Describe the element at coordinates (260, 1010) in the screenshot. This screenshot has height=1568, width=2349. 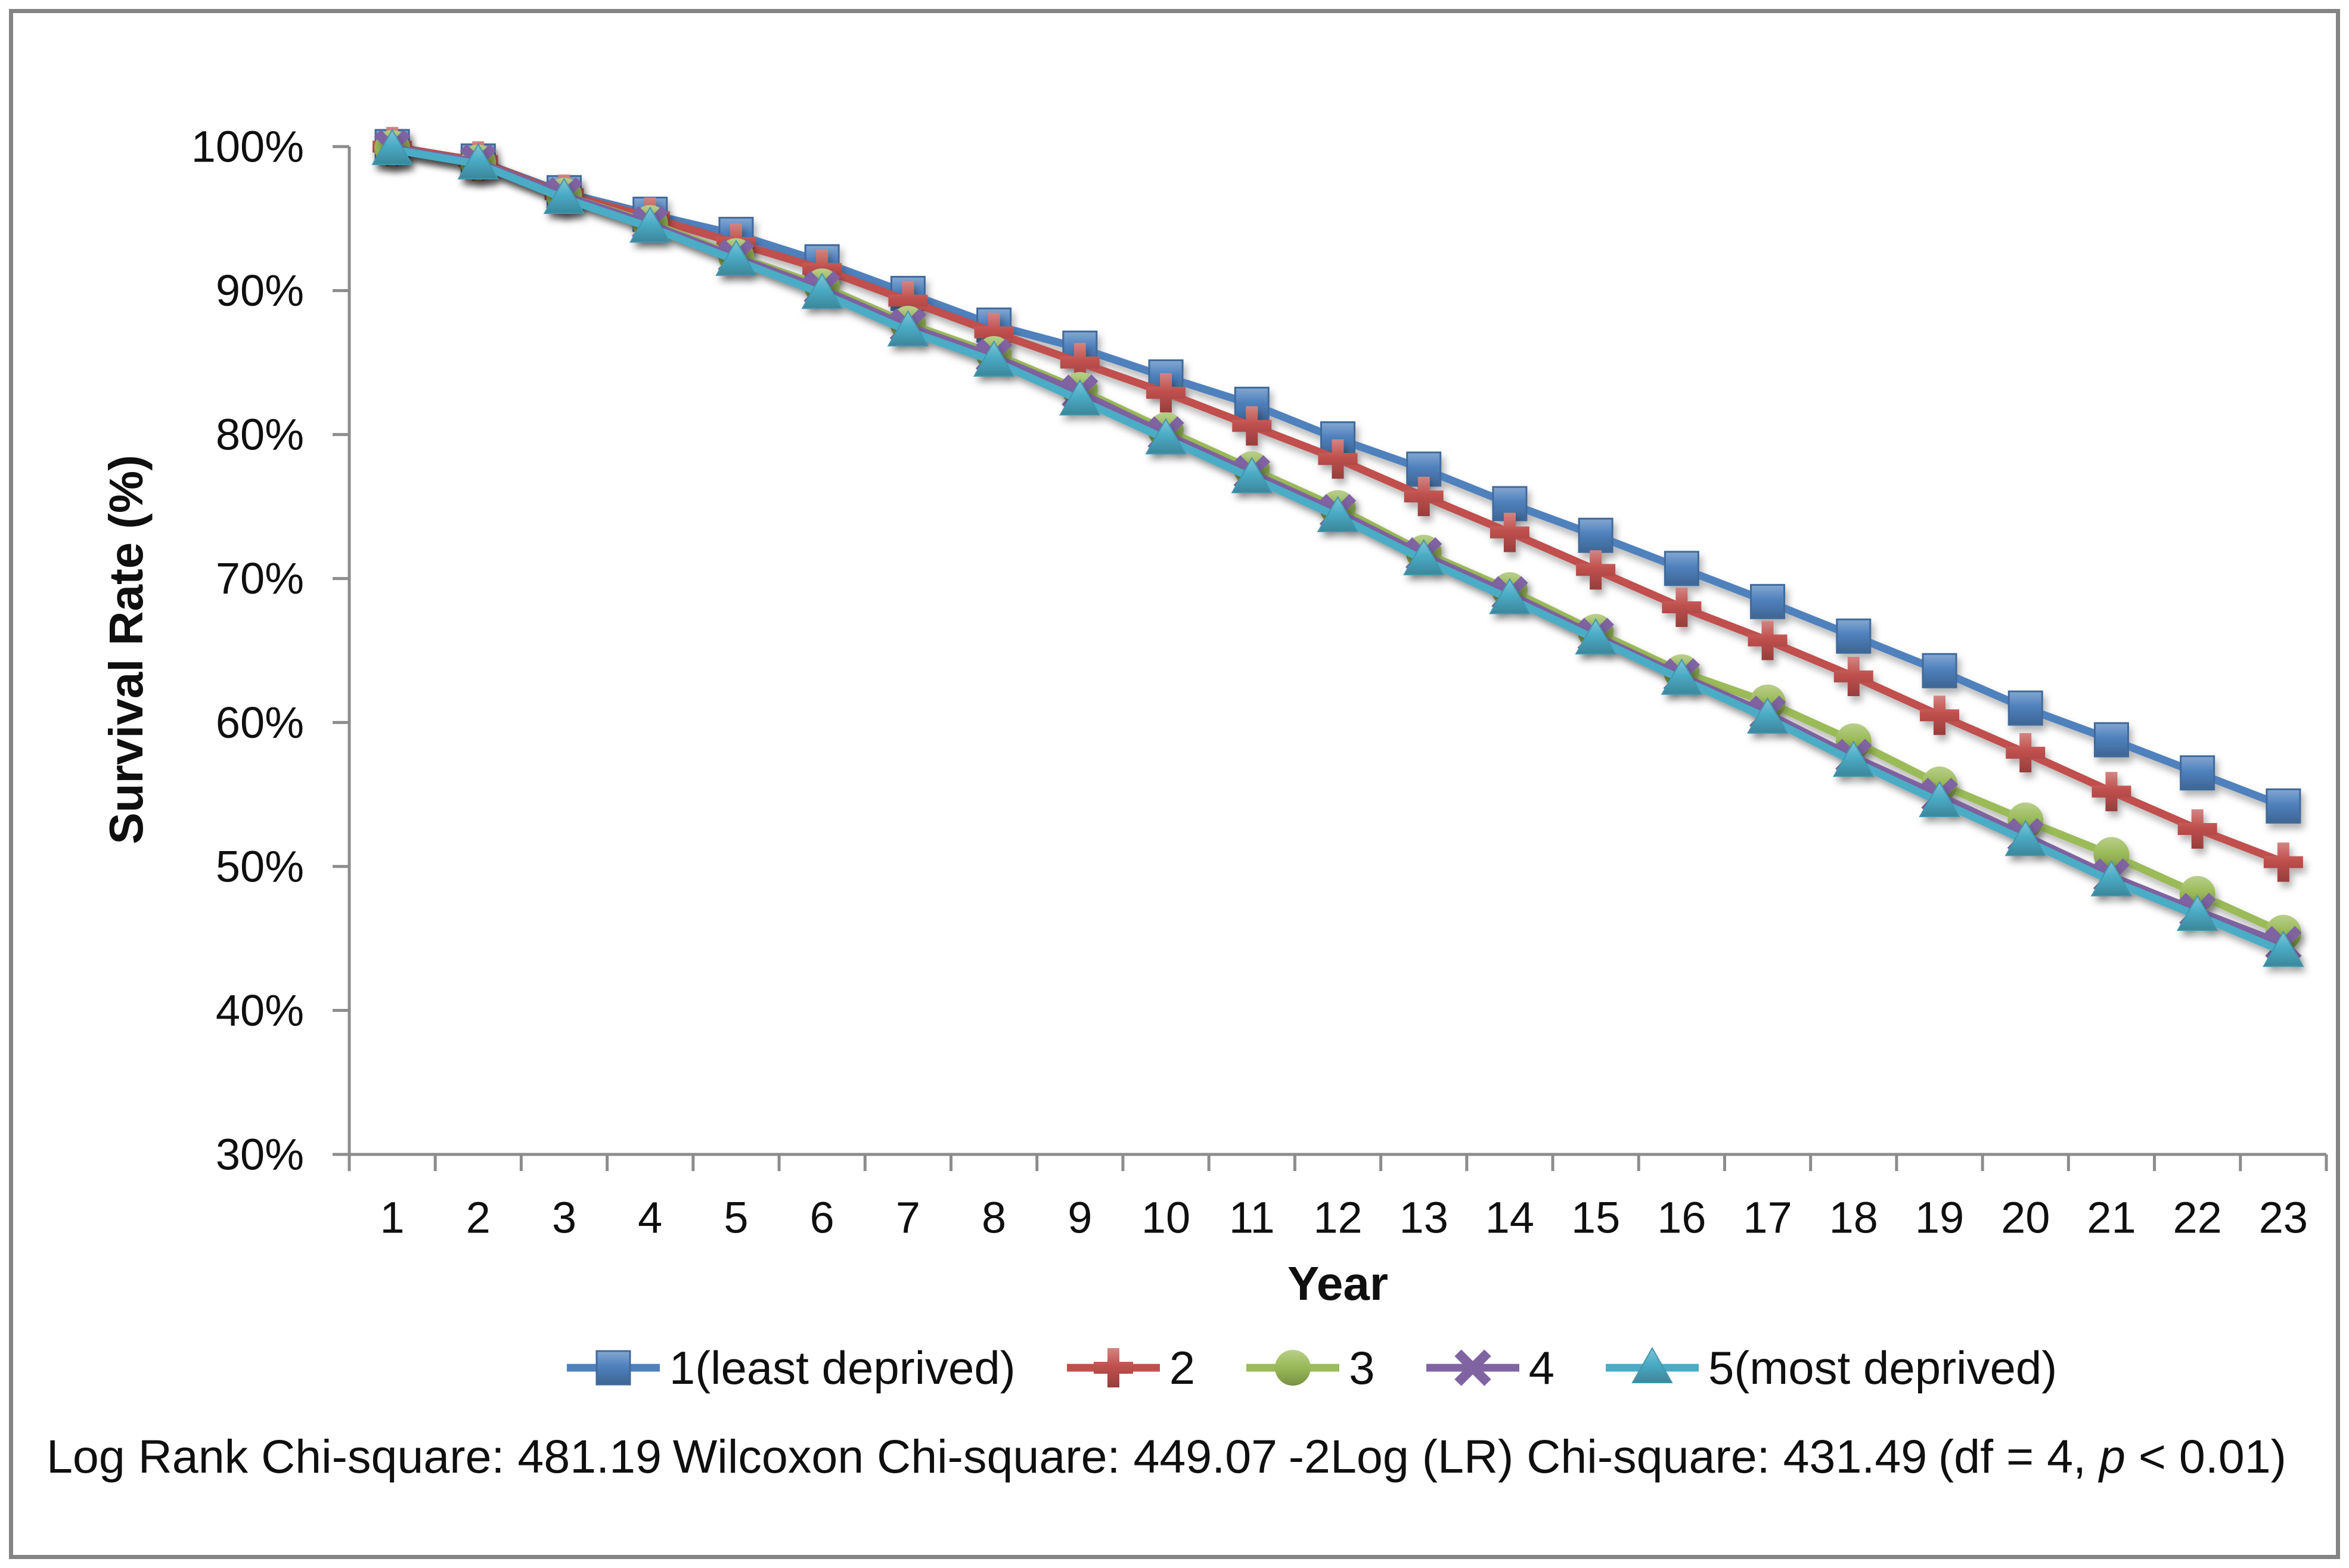
I see `y-tick-label: 40%` at that location.